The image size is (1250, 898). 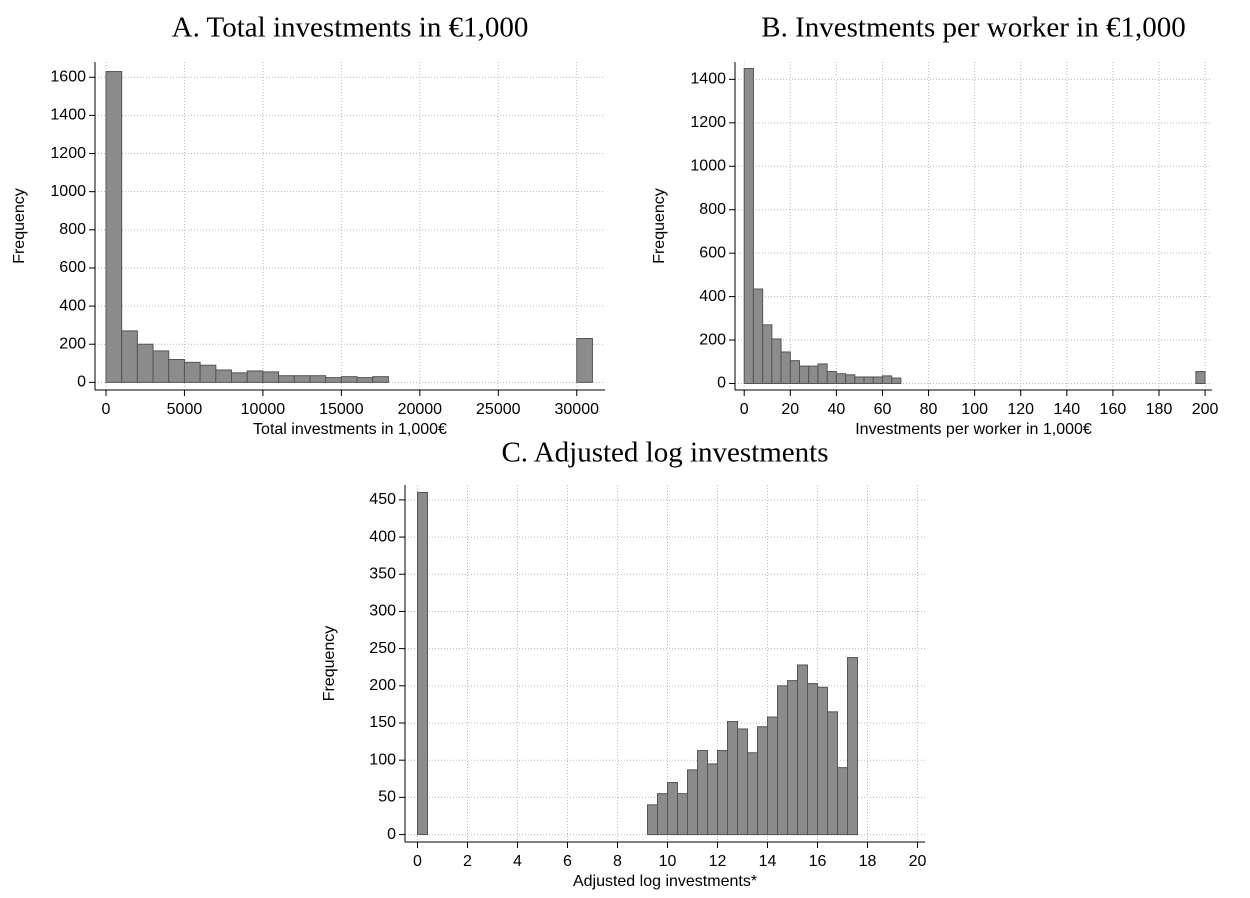 I want to click on x-tick-label: 18, so click(x=868, y=861).